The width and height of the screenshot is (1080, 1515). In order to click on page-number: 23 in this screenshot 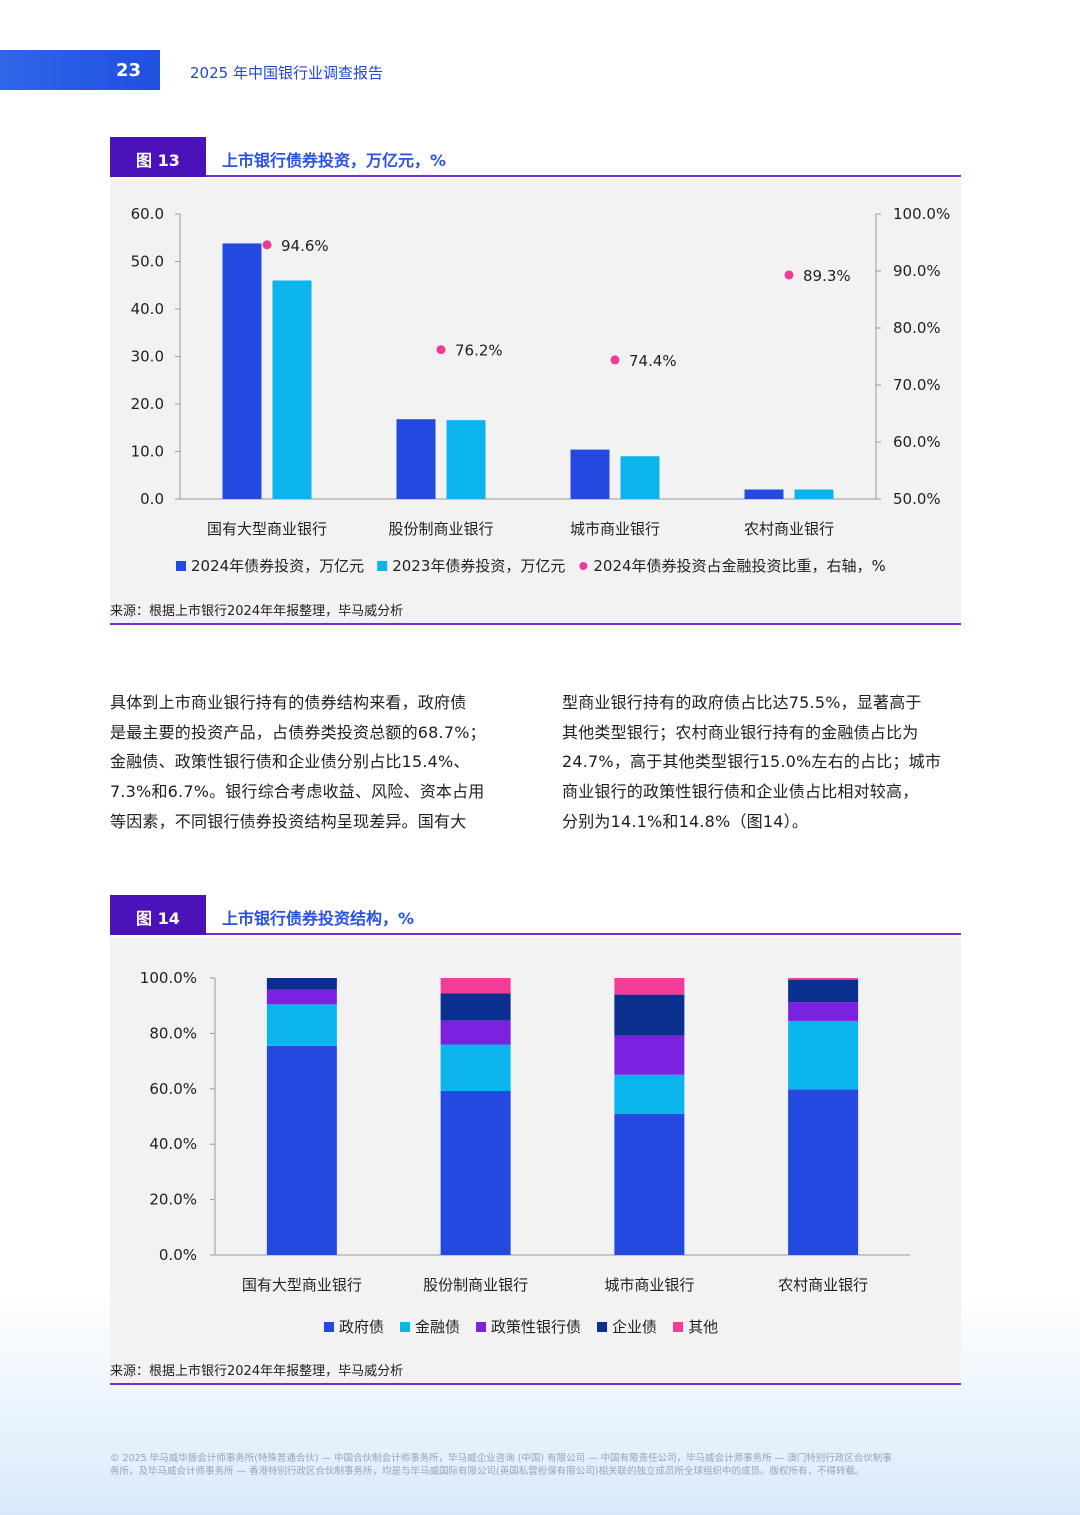, I will do `click(129, 70)`.